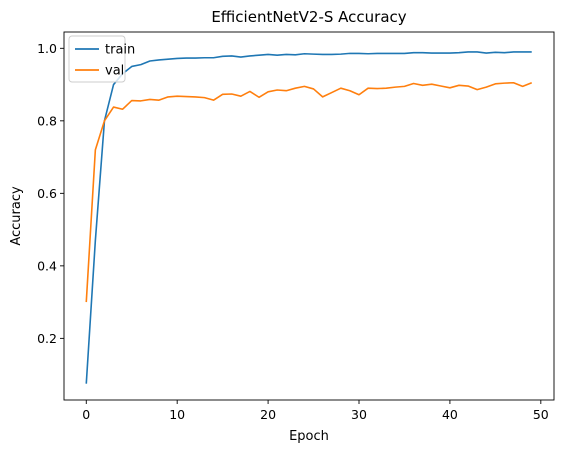 The image size is (567, 457). What do you see at coordinates (308, 17) in the screenshot?
I see `chart-title: EfficientNetV2-S Accuracy` at bounding box center [308, 17].